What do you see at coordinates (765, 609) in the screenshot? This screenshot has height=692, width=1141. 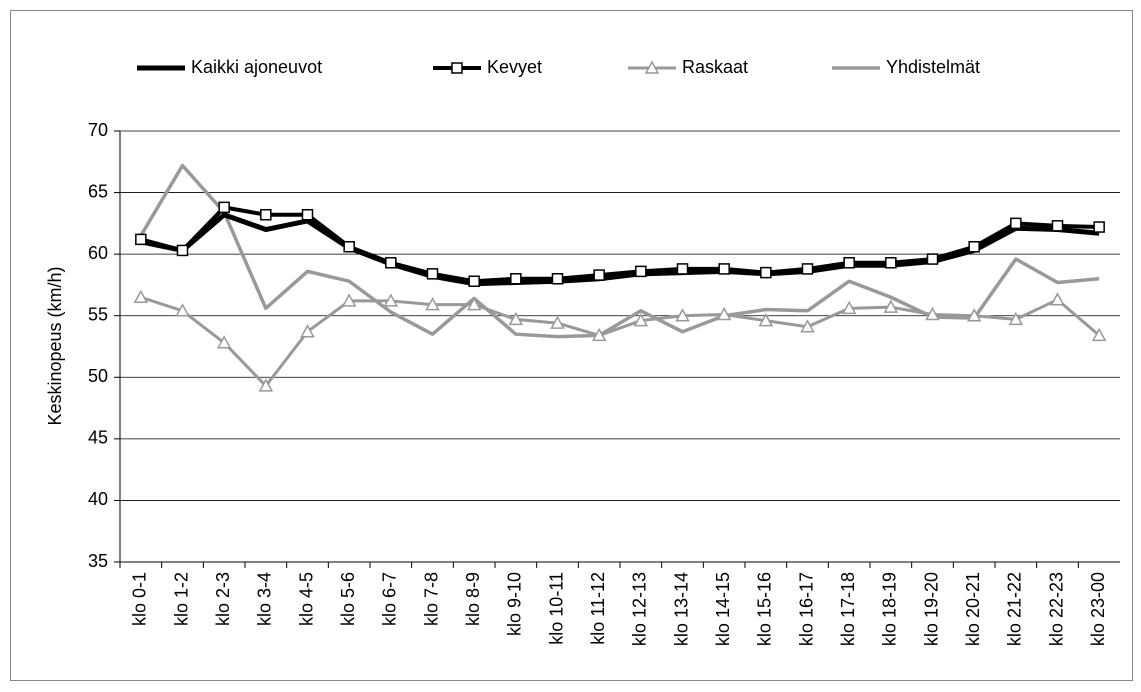 I see `x-tick-label: klo 15-16` at bounding box center [765, 609].